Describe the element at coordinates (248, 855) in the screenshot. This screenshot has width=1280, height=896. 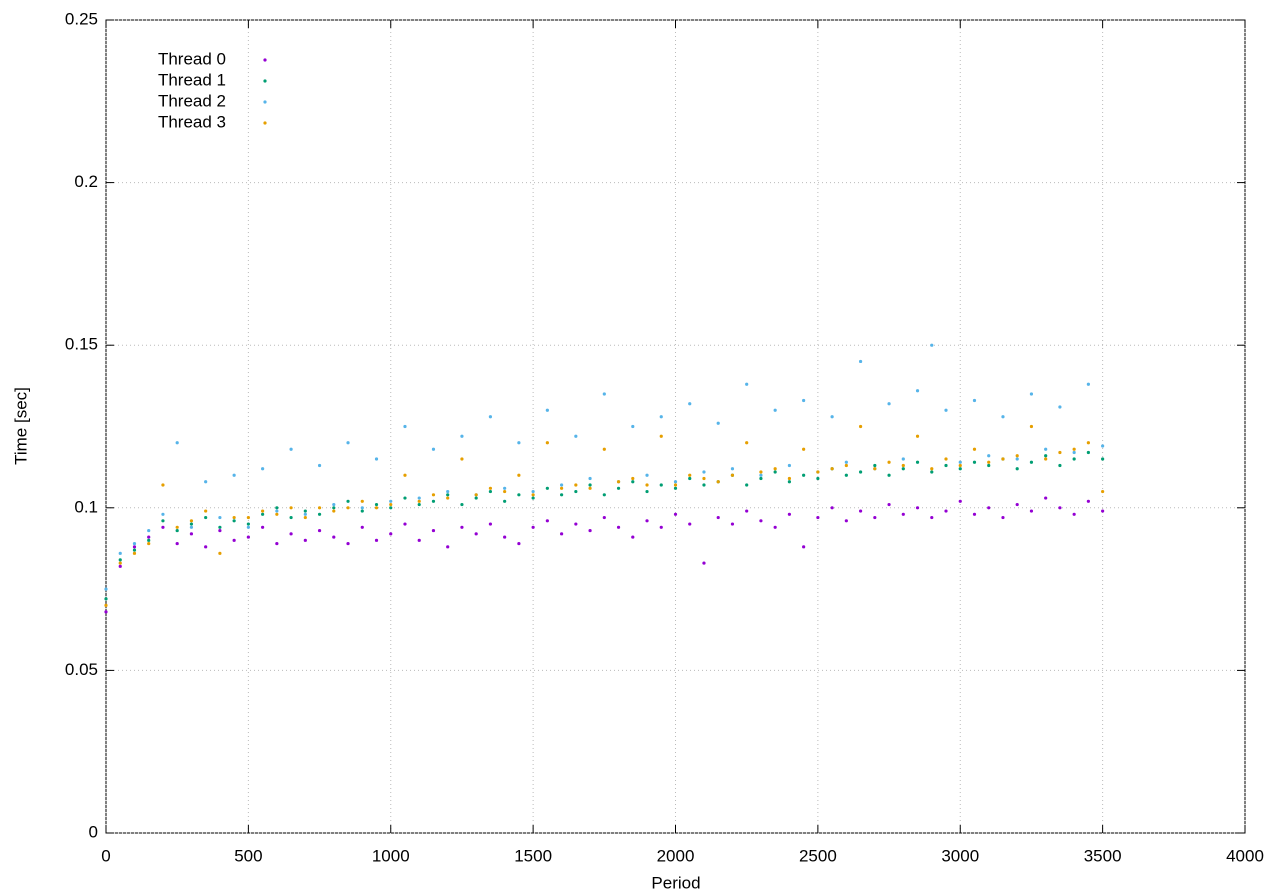
I see `x-tick-label: 500` at that location.